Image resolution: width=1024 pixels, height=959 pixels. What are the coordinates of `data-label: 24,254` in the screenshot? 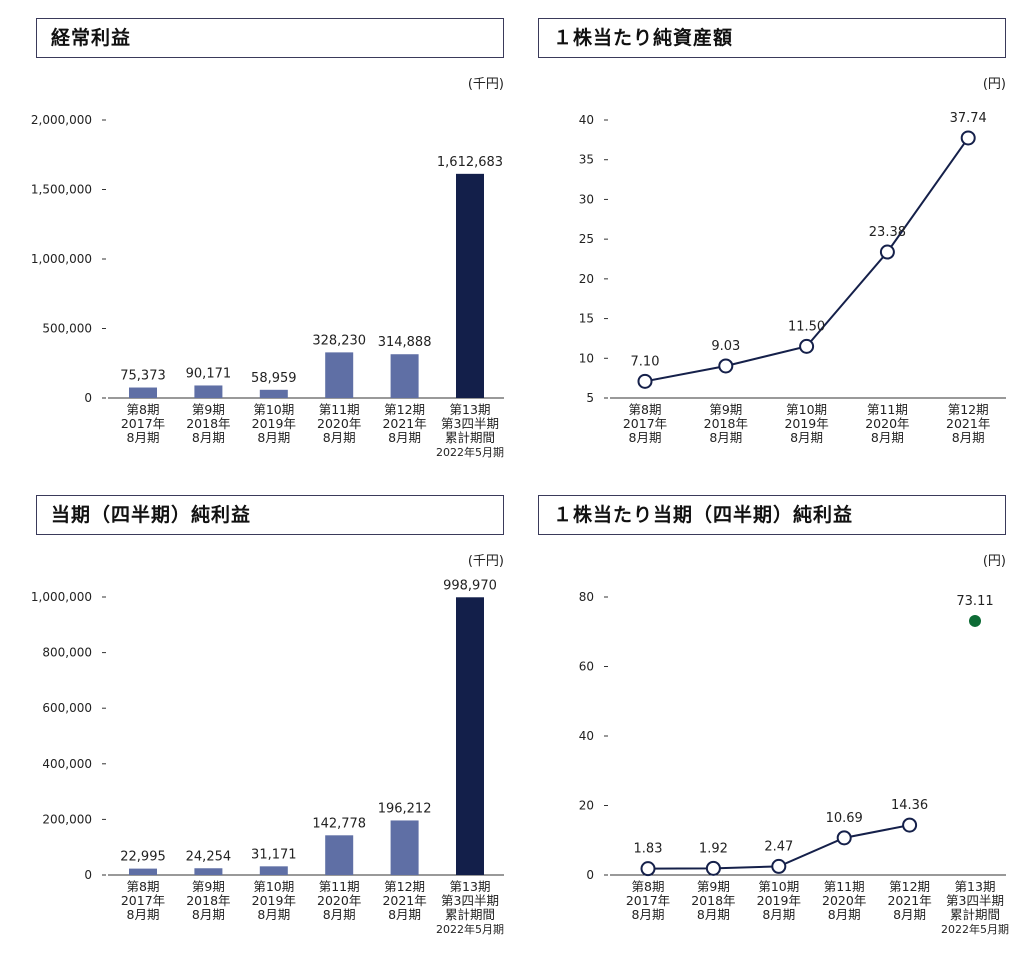 It's located at (209, 856).